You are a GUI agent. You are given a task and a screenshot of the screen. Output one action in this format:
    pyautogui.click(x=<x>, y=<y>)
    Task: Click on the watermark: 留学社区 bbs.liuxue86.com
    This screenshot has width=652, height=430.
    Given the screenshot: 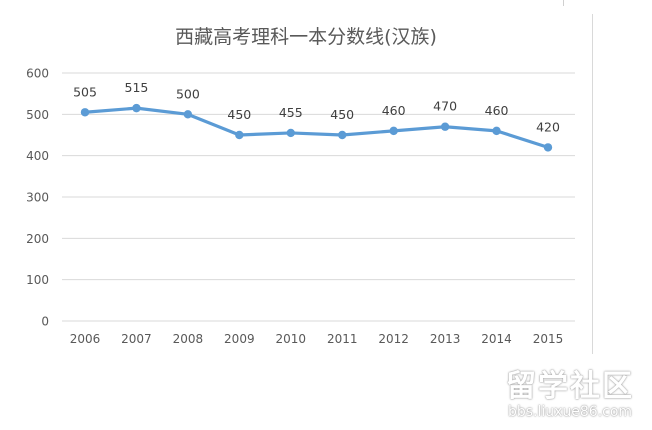 What is the action you would take?
    pyautogui.click(x=570, y=395)
    